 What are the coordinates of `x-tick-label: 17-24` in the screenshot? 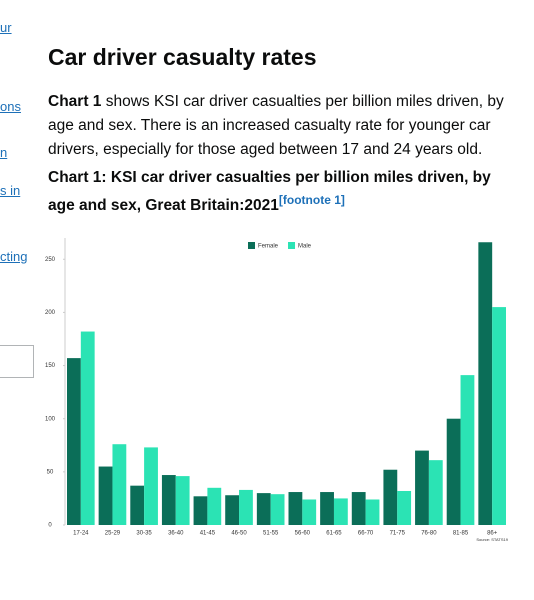 It's located at (81, 534).